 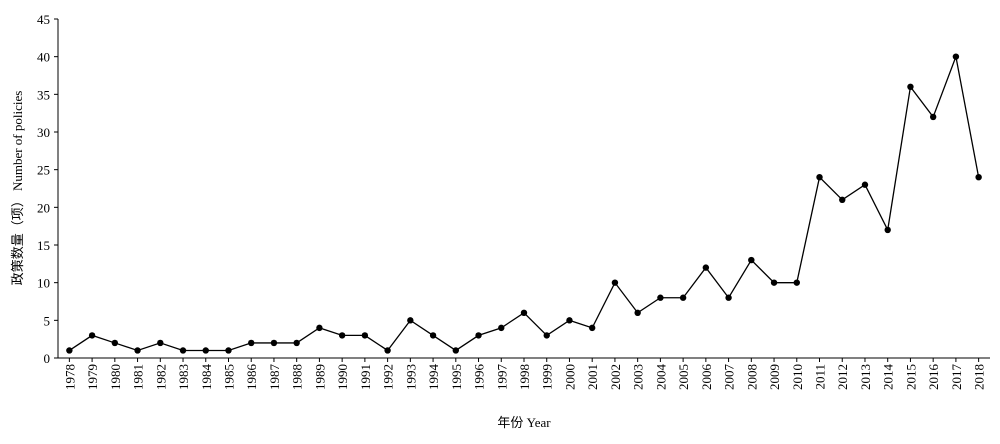 I want to click on x-tick-label: 1993, so click(x=410, y=377).